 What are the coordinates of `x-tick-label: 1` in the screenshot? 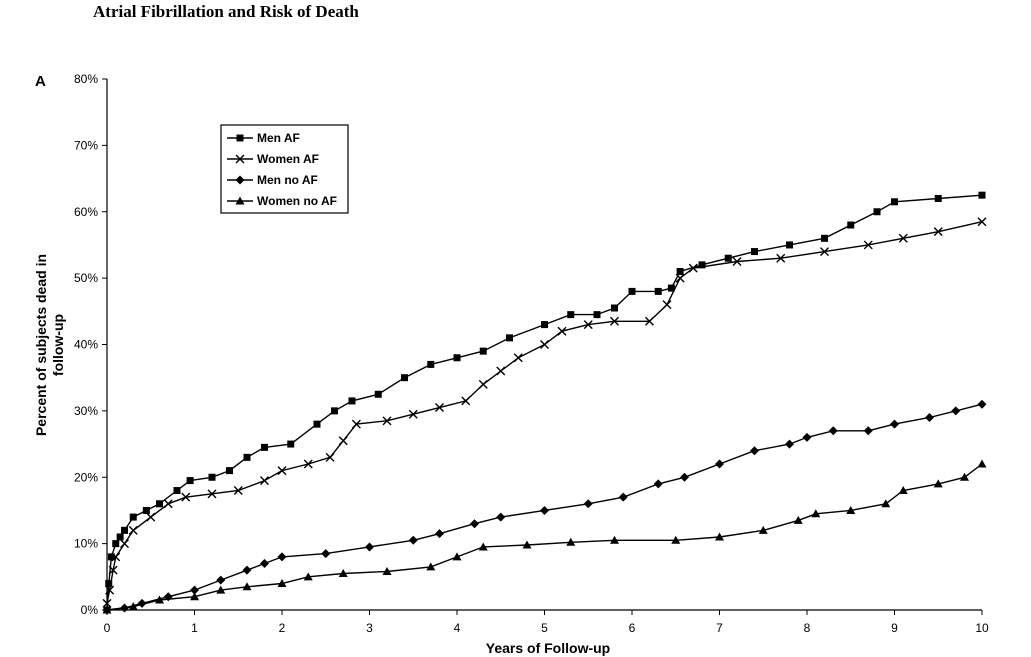 It's located at (194, 628).